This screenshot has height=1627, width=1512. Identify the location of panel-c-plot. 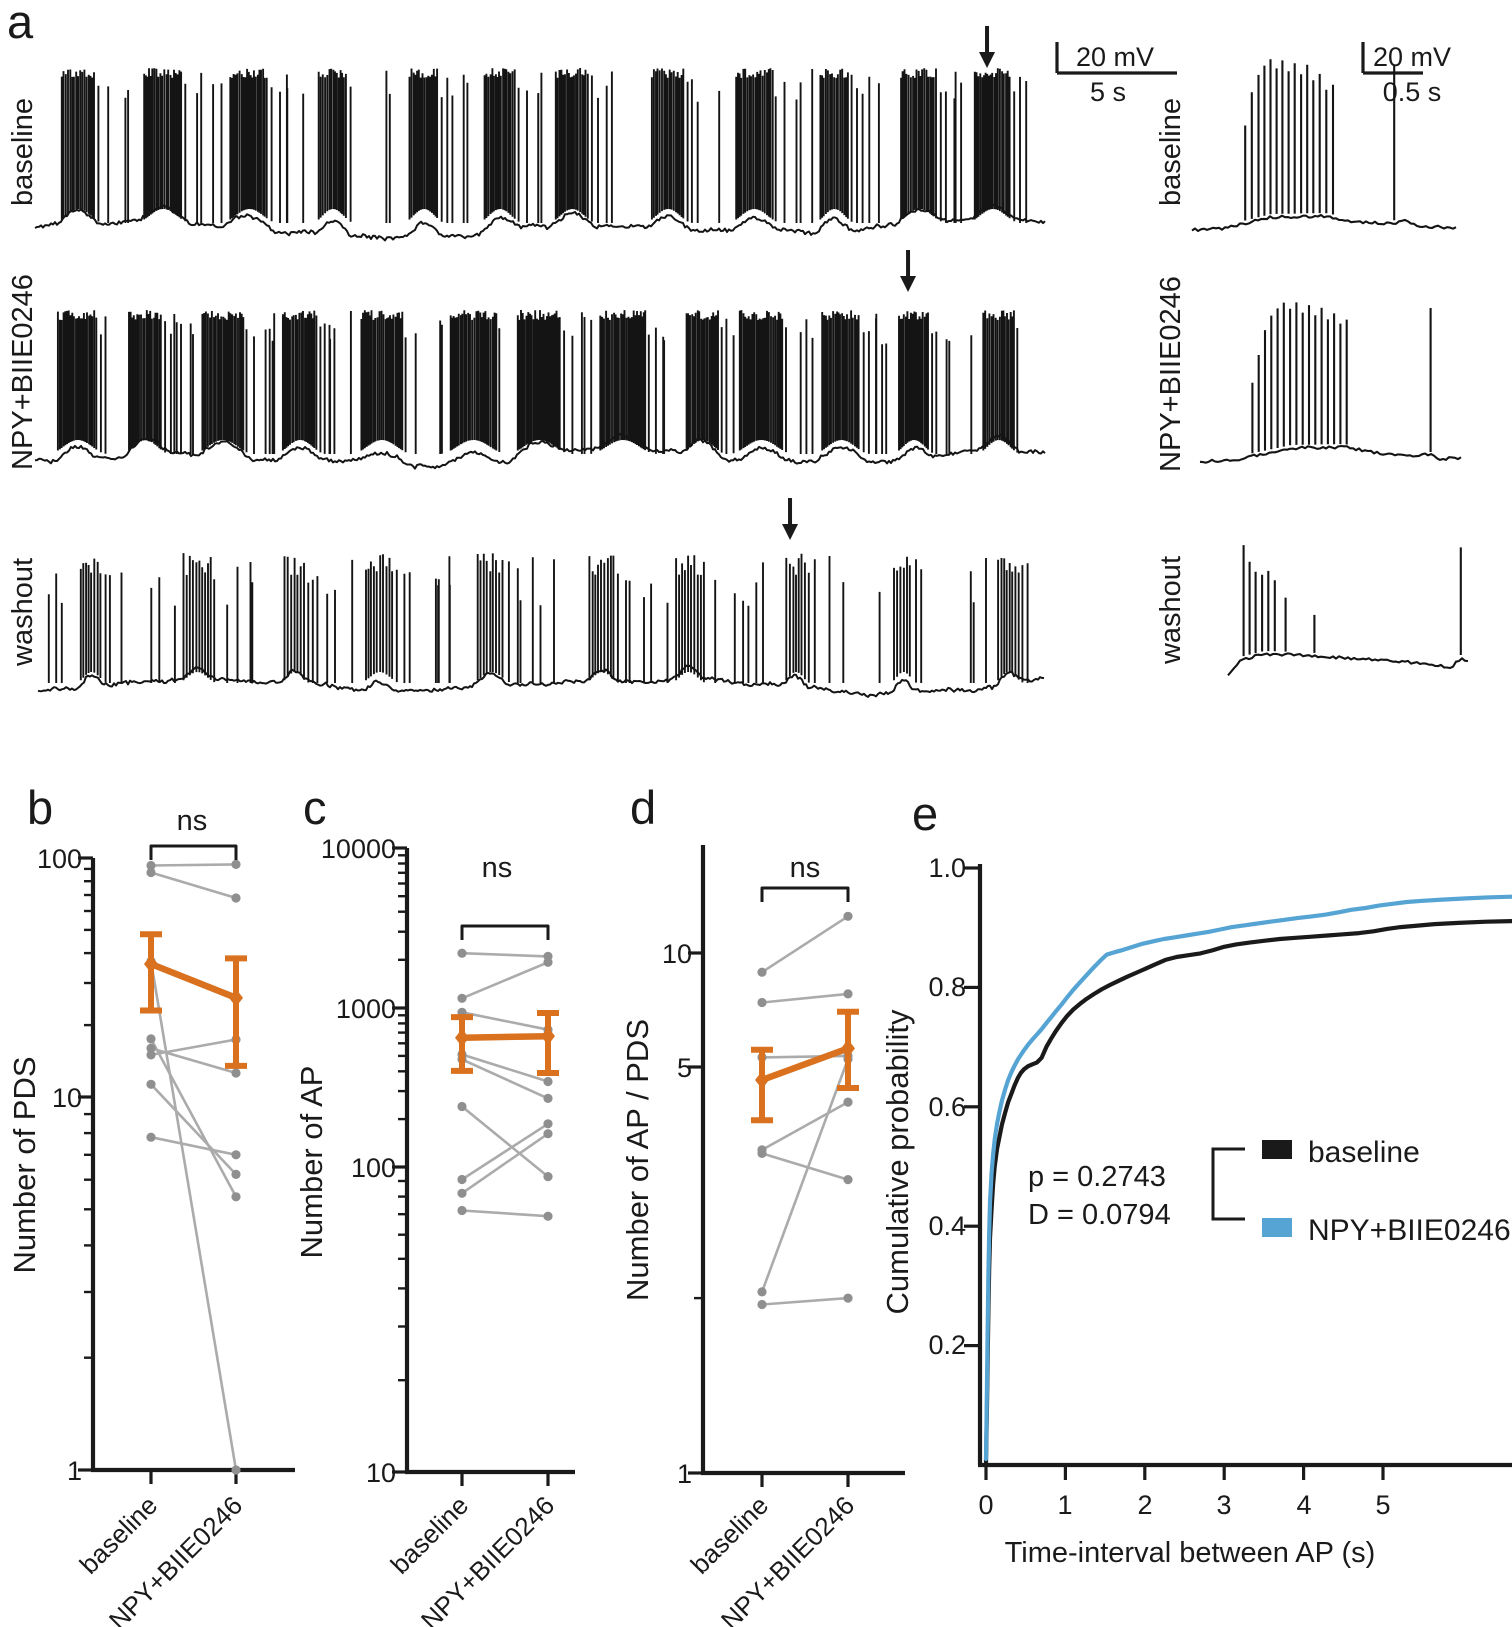
(483, 1166).